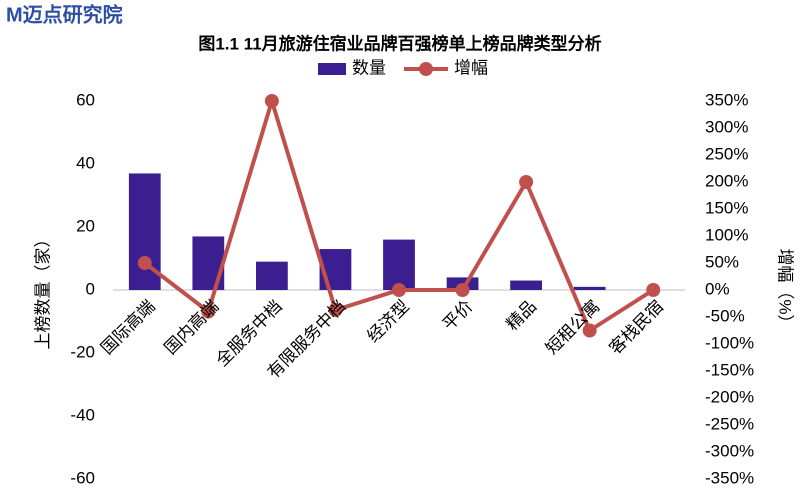 The image size is (800, 494). I want to click on y2-tick-label: -50%, so click(725, 315).